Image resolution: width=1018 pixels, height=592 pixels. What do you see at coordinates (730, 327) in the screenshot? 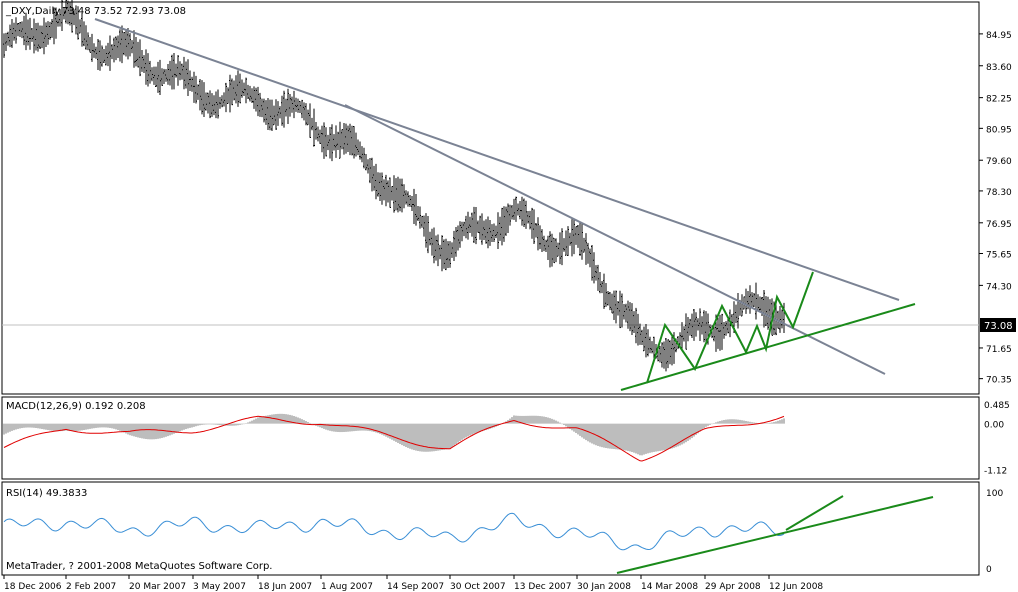
I see `wave-pattern-line` at bounding box center [730, 327].